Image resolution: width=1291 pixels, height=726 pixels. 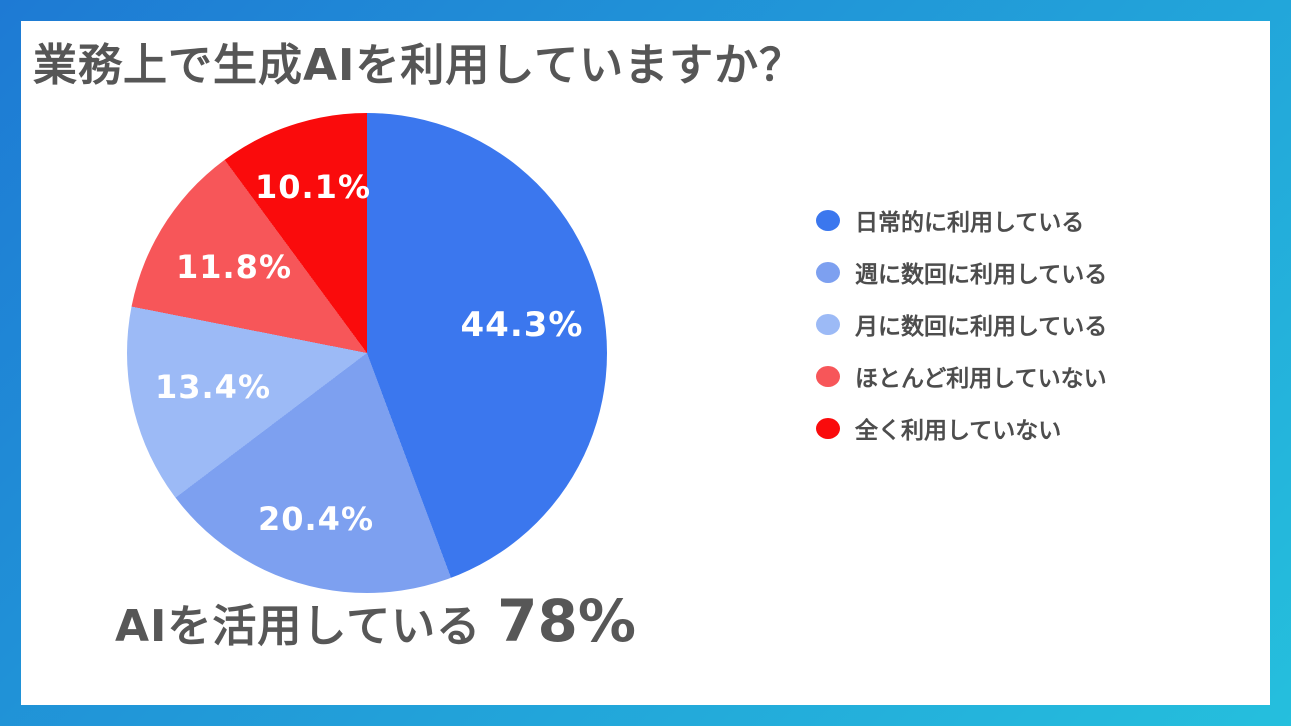 What do you see at coordinates (234, 267) in the screenshot?
I see `pie-slice-label-rarely: 11.8%` at bounding box center [234, 267].